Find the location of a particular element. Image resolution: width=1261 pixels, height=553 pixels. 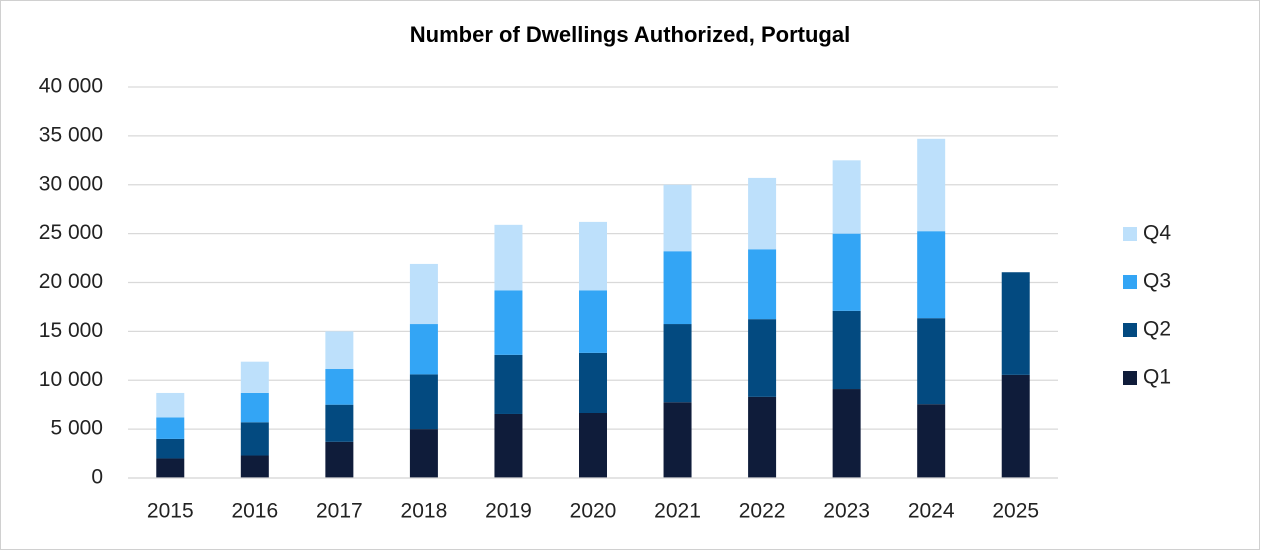

x-tick-label: 2024 is located at coordinates (931, 511).